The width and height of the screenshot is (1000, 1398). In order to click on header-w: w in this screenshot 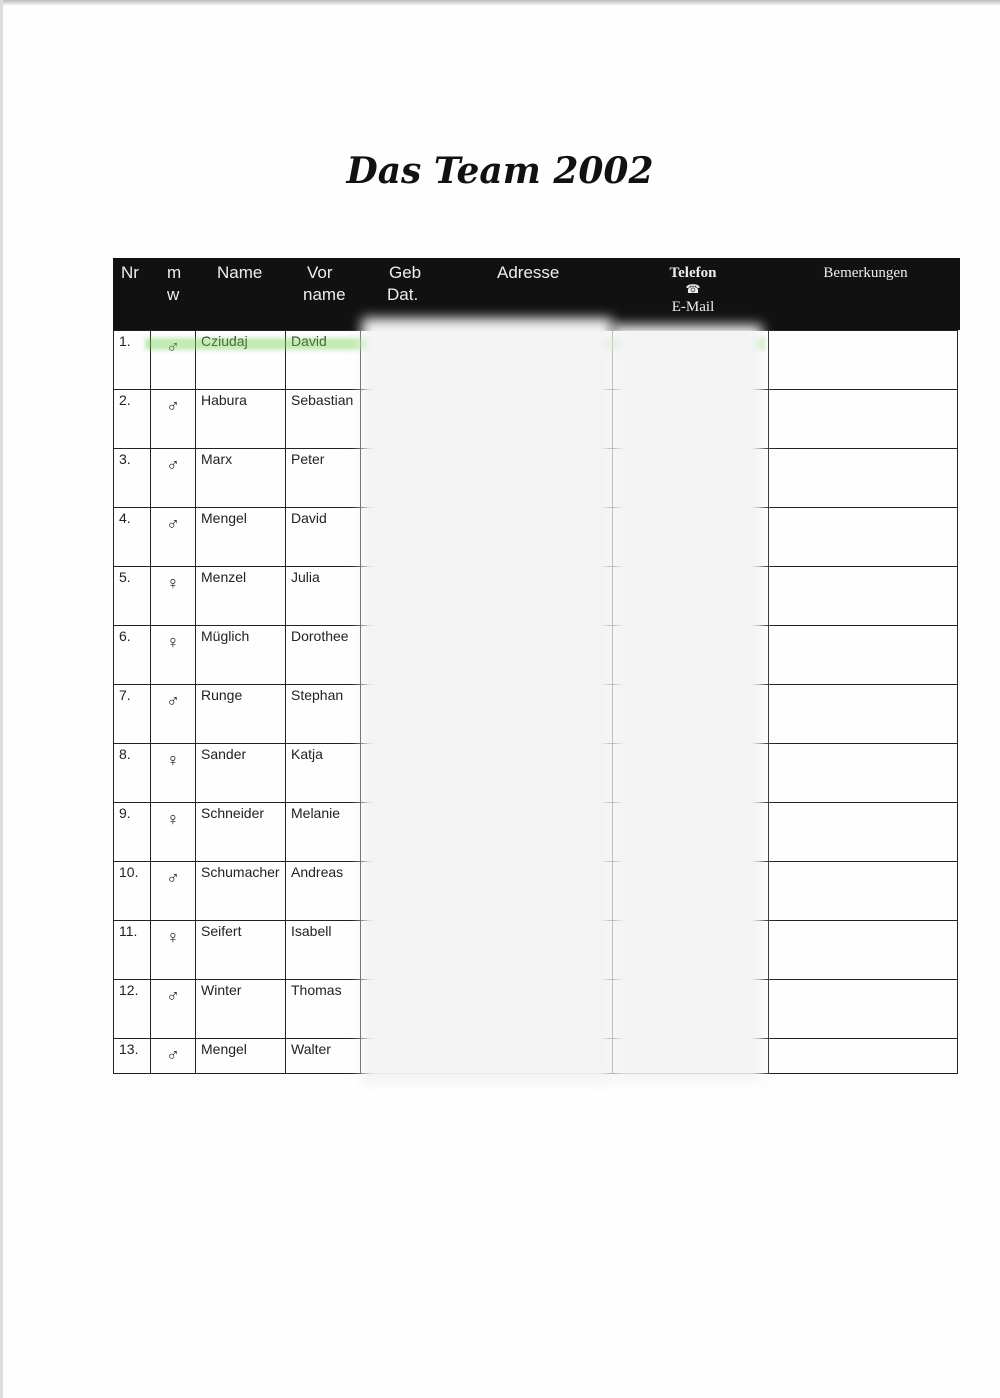, I will do `click(173, 294)`.